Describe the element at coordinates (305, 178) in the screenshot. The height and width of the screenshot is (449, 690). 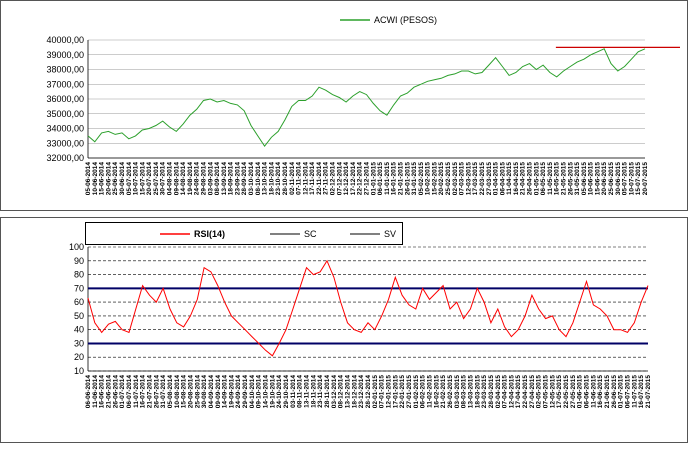
I see `x-tick-label: 12-11-2014` at that location.